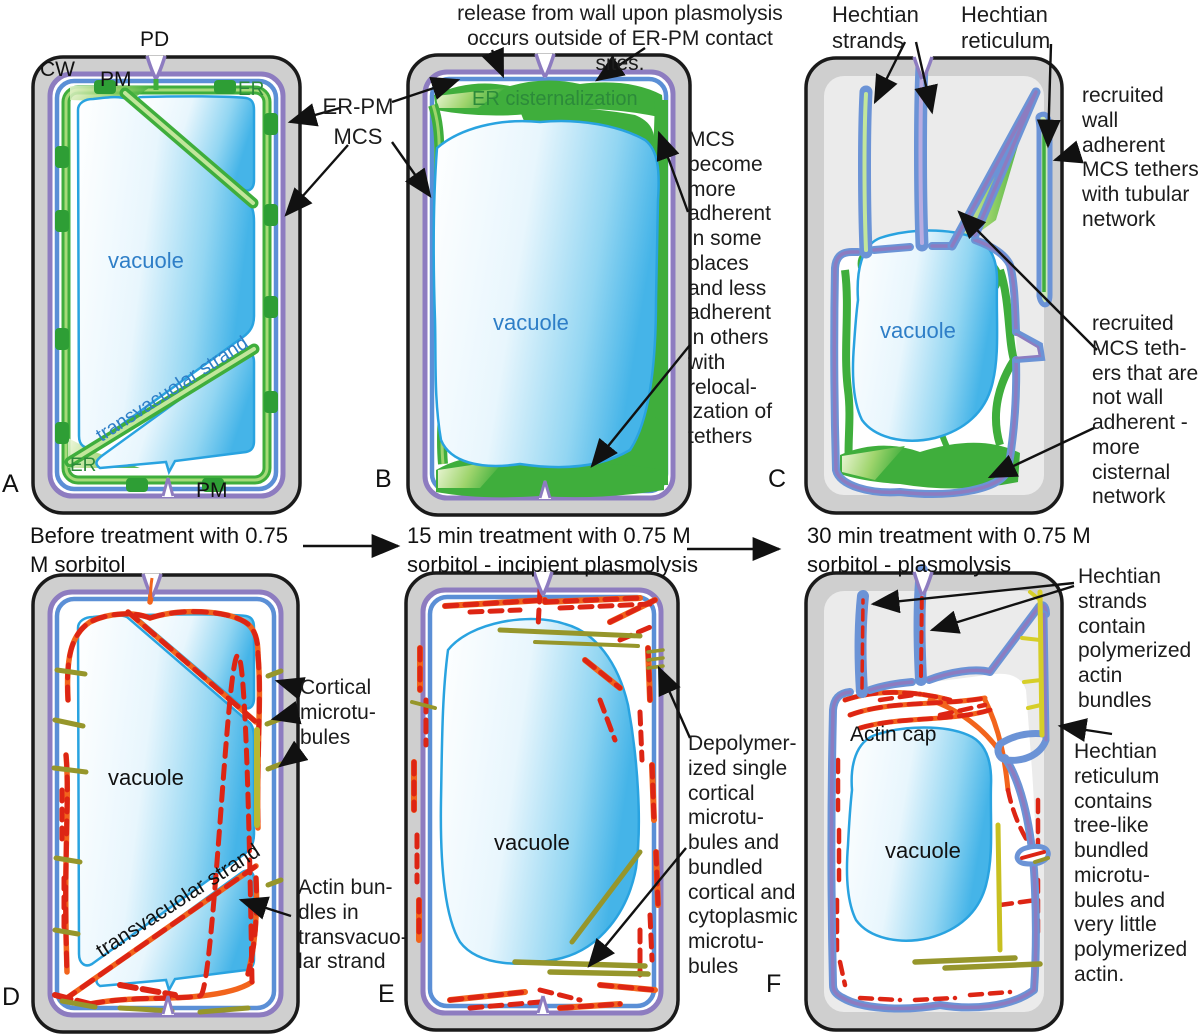 Image resolution: width=1200 pixels, height=1036 pixels. Describe the element at coordinates (532, 842) in the screenshot. I see `vacuole-label-e: vacuole` at that location.